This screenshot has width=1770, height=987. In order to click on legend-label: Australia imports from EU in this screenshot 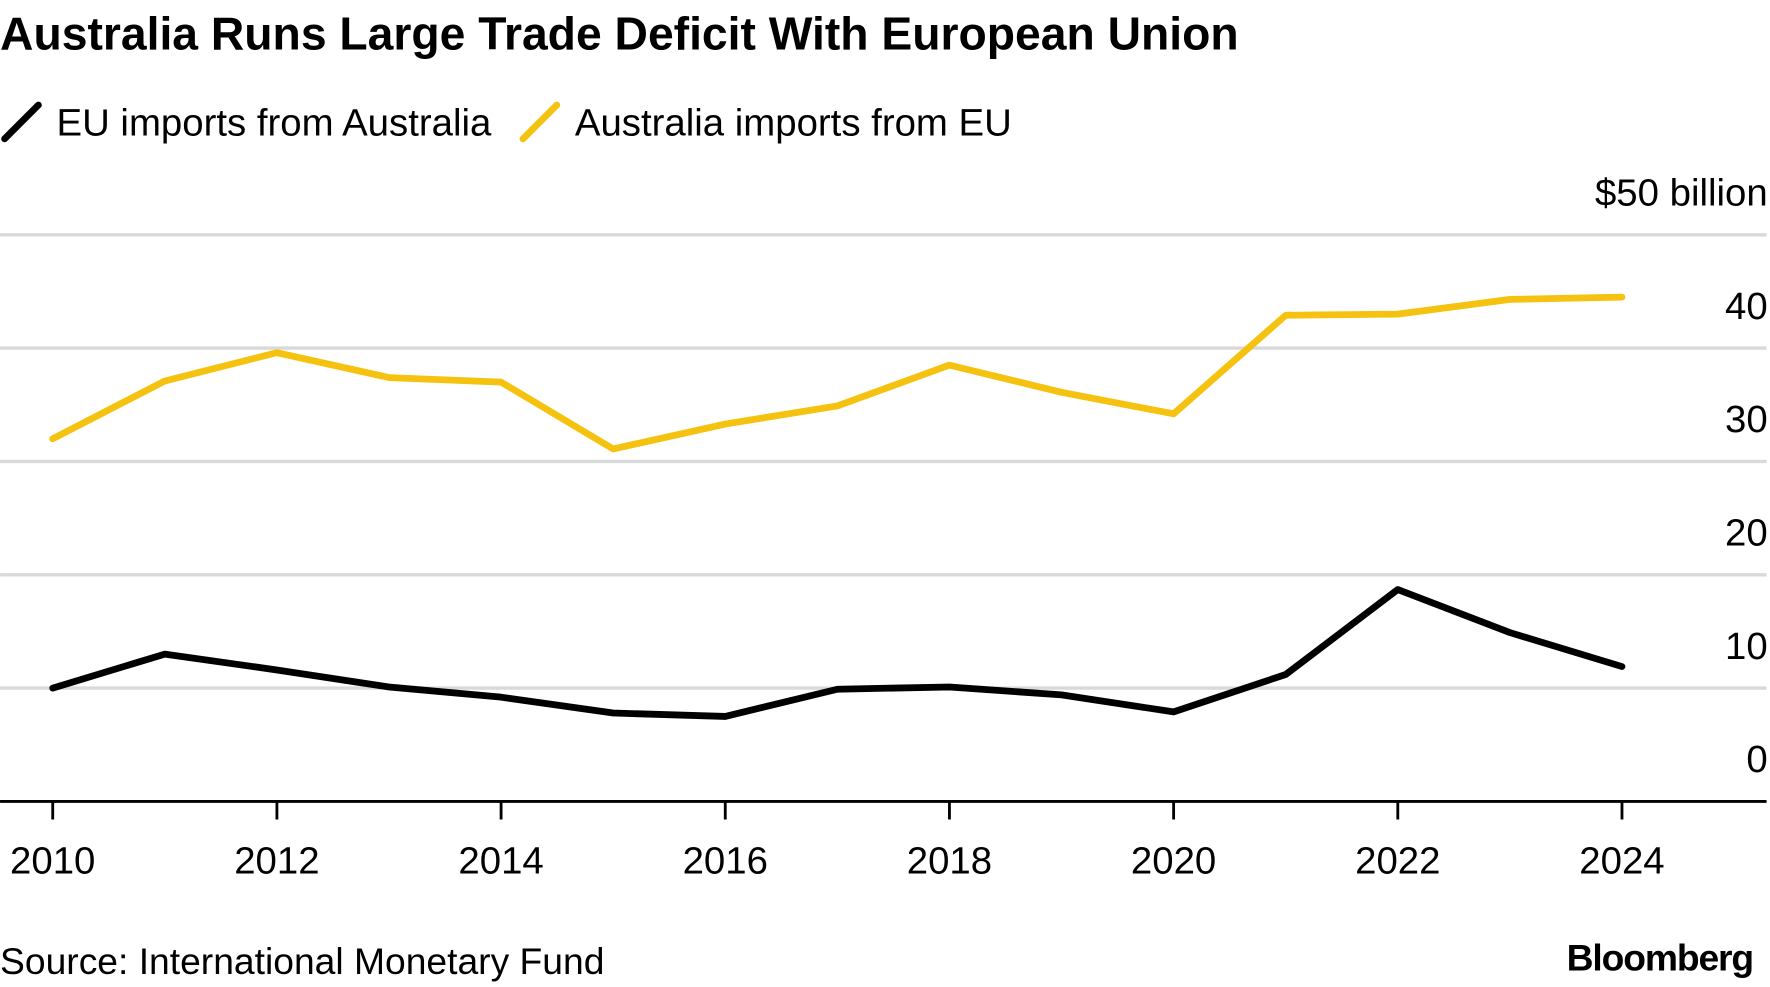, I will do `click(793, 122)`.